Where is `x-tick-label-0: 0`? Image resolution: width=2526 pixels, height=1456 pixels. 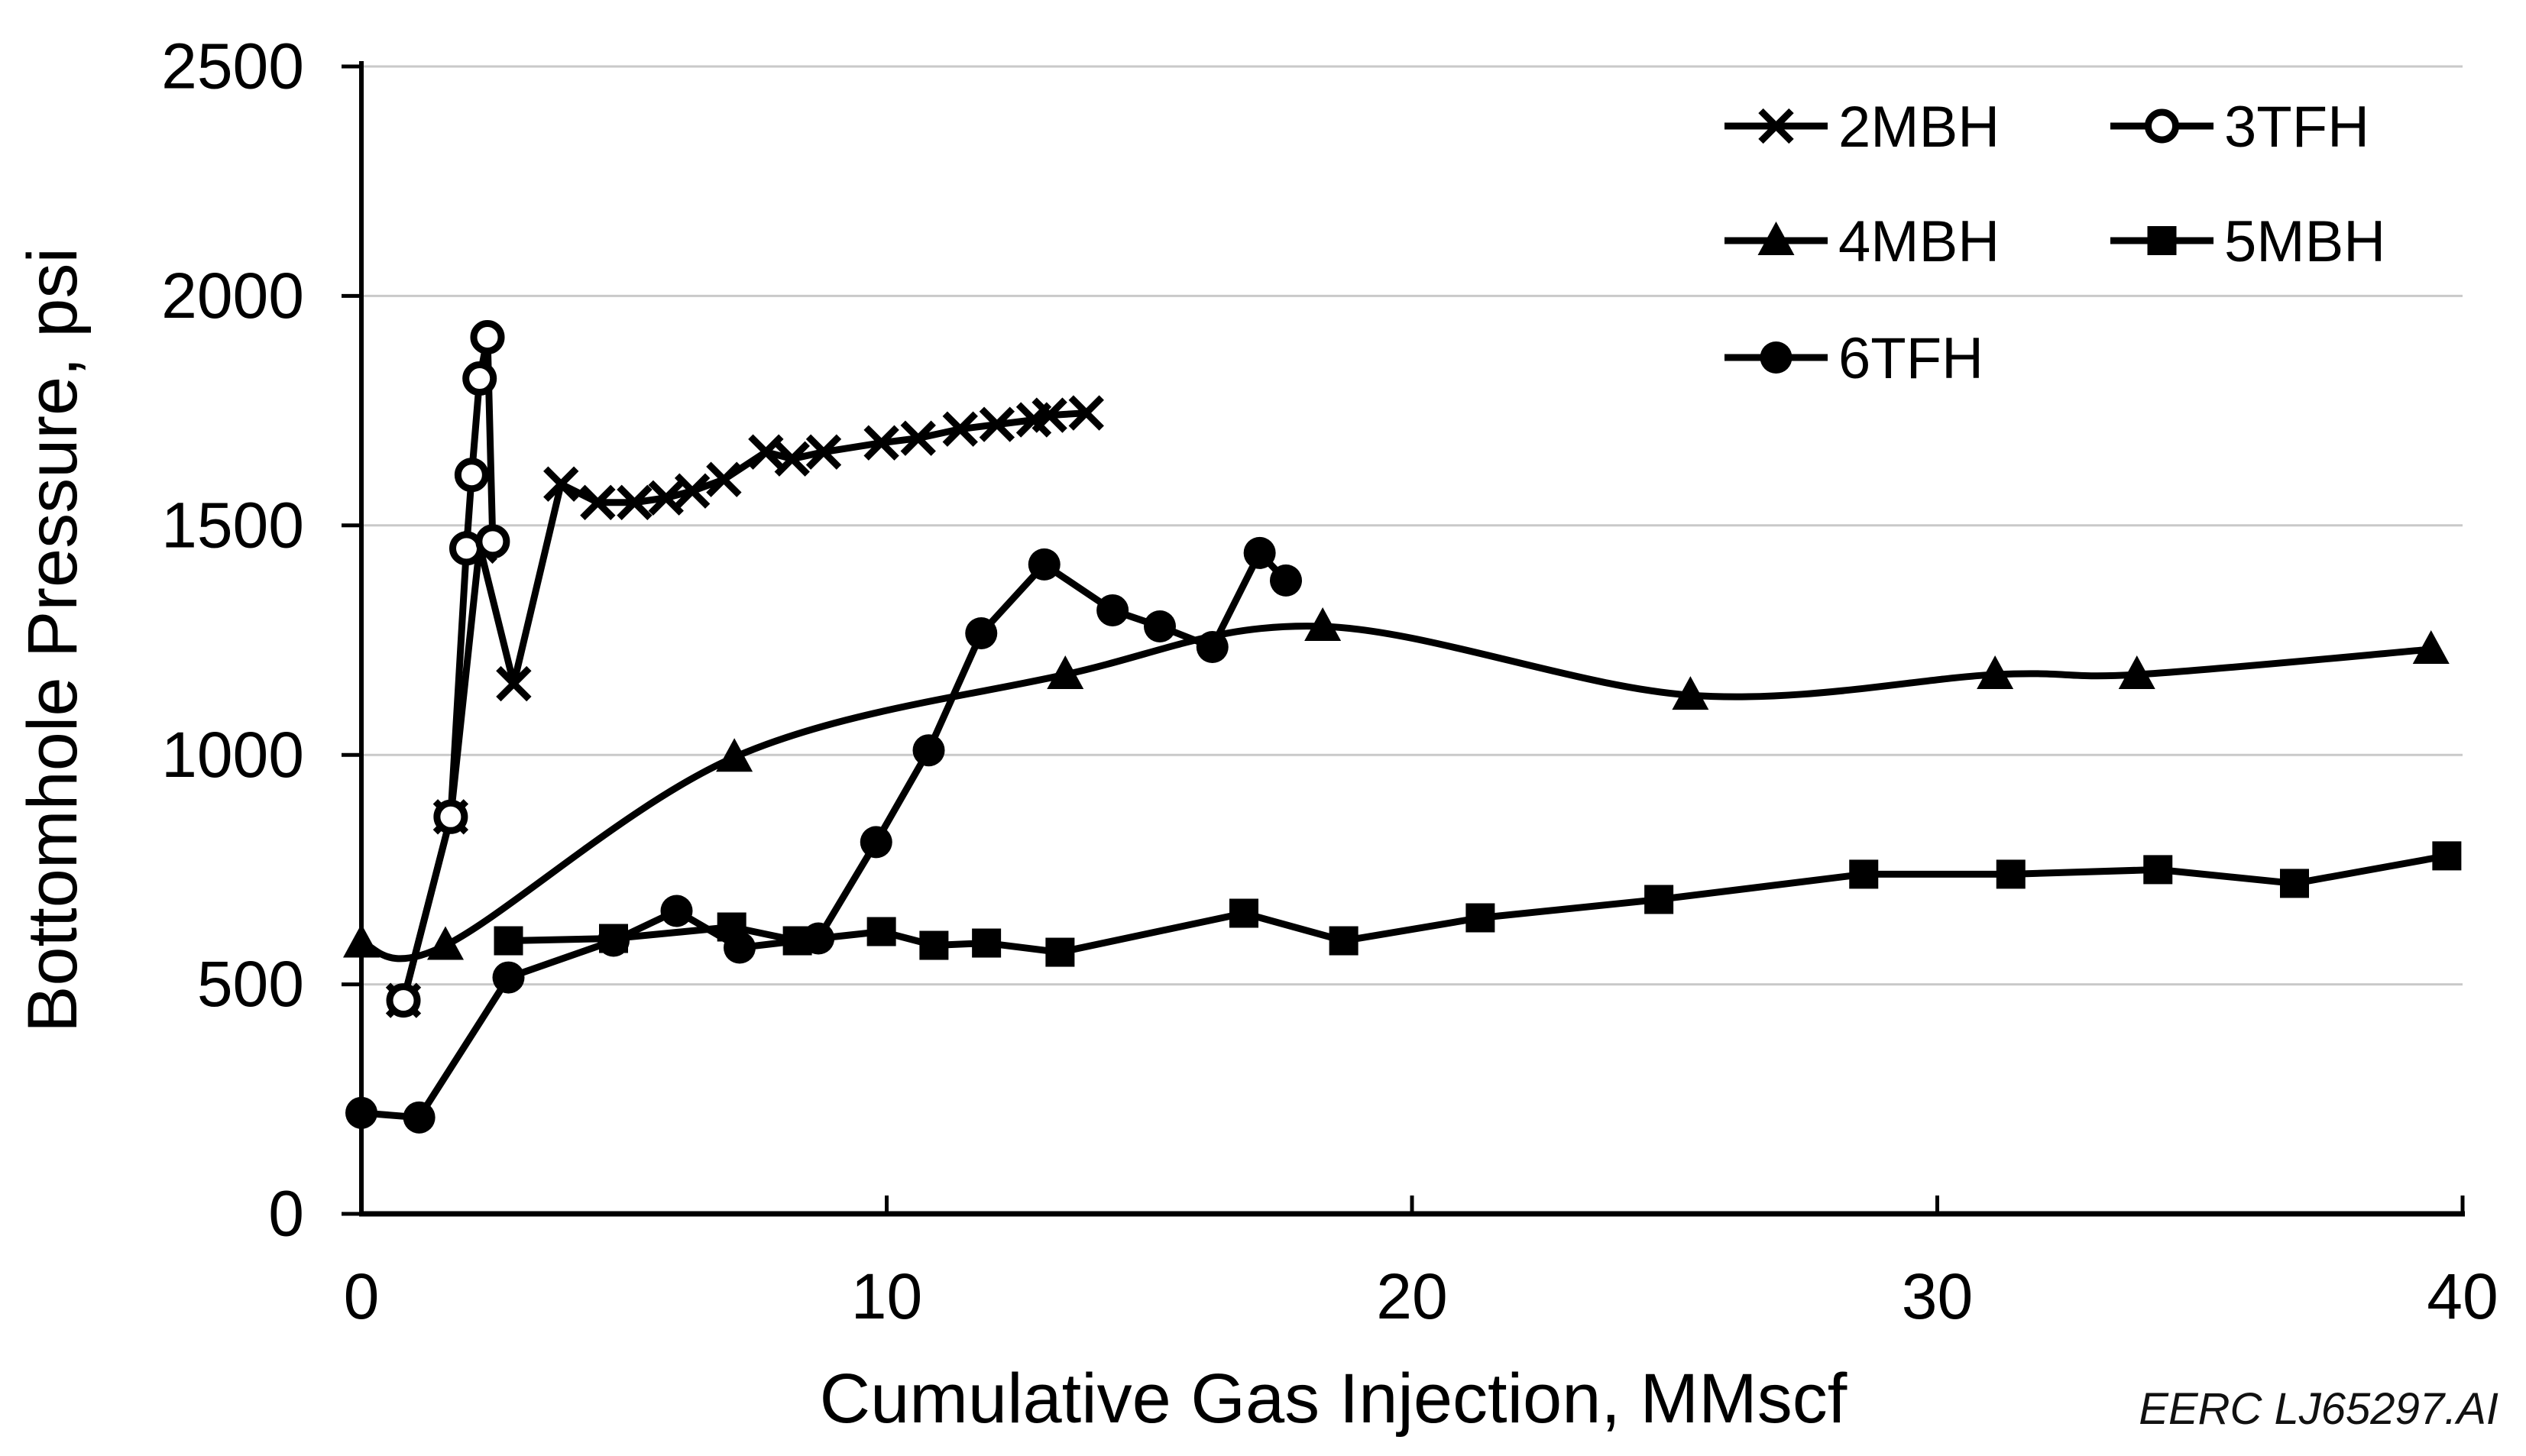 x-tick-label-0: 0 is located at coordinates (362, 1296).